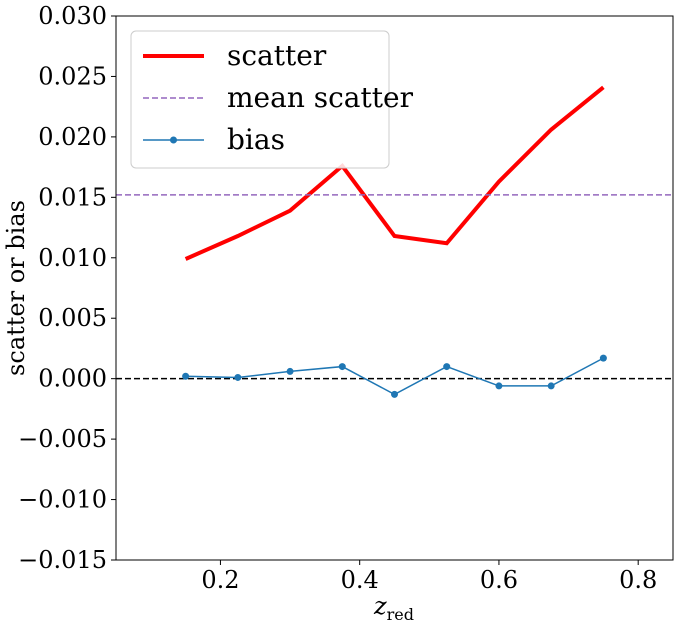 The image size is (684, 626). What do you see at coordinates (72, 318) in the screenshot?
I see `y-tick-label: 0.005` at bounding box center [72, 318].